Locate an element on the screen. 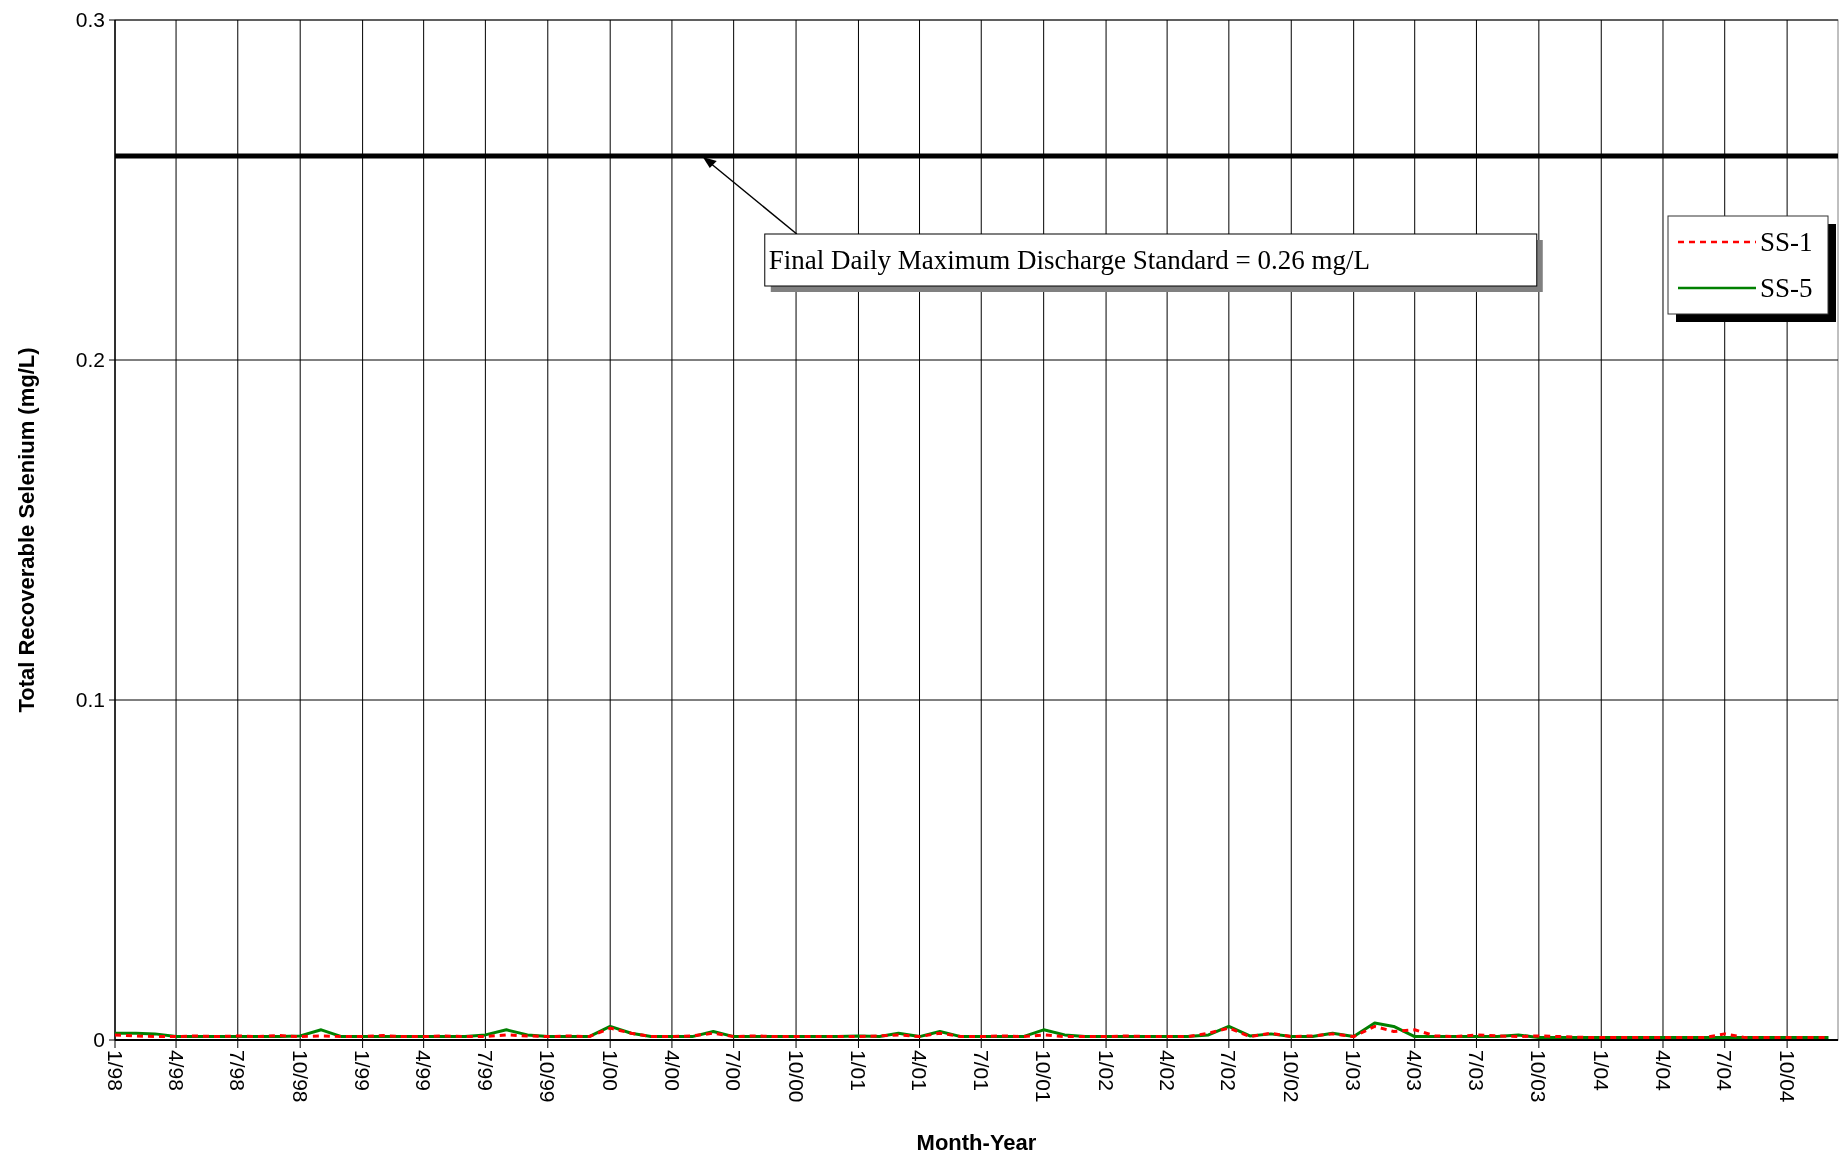 Image resolution: width=1848 pixels, height=1166 pixels. y-tick-label: 0.1 is located at coordinates (90, 700).